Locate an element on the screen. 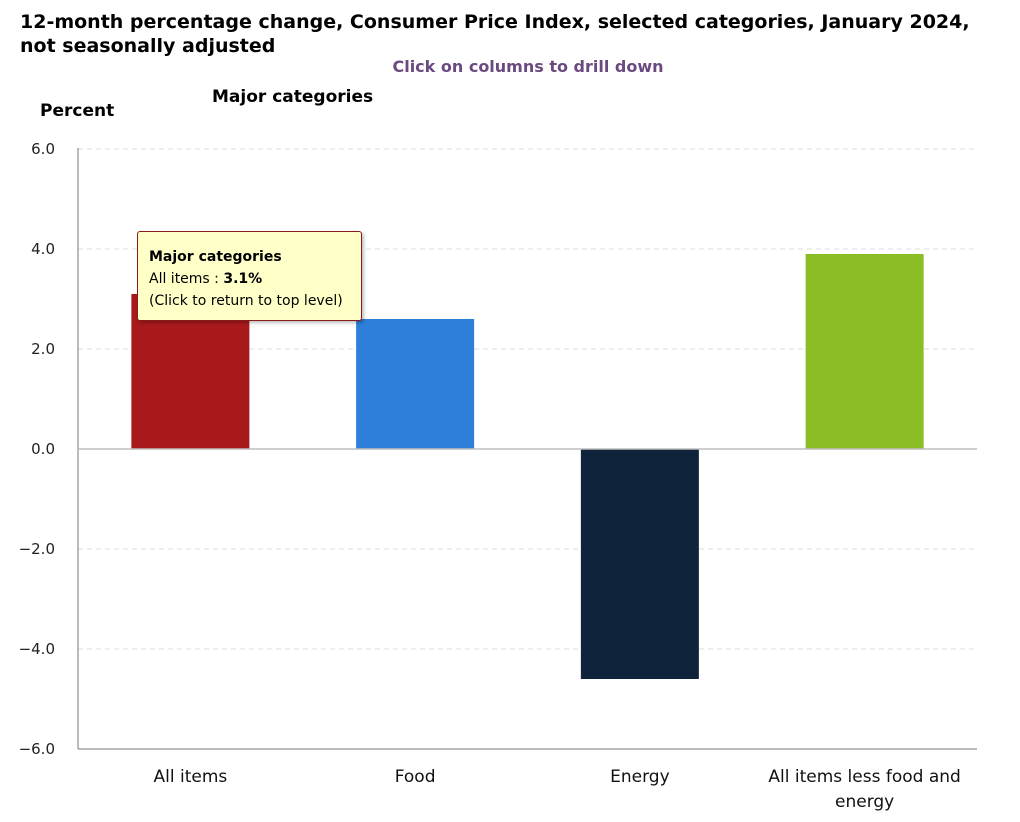 The width and height of the screenshot is (1020, 822). x-tick-label: All items is located at coordinates (191, 777).